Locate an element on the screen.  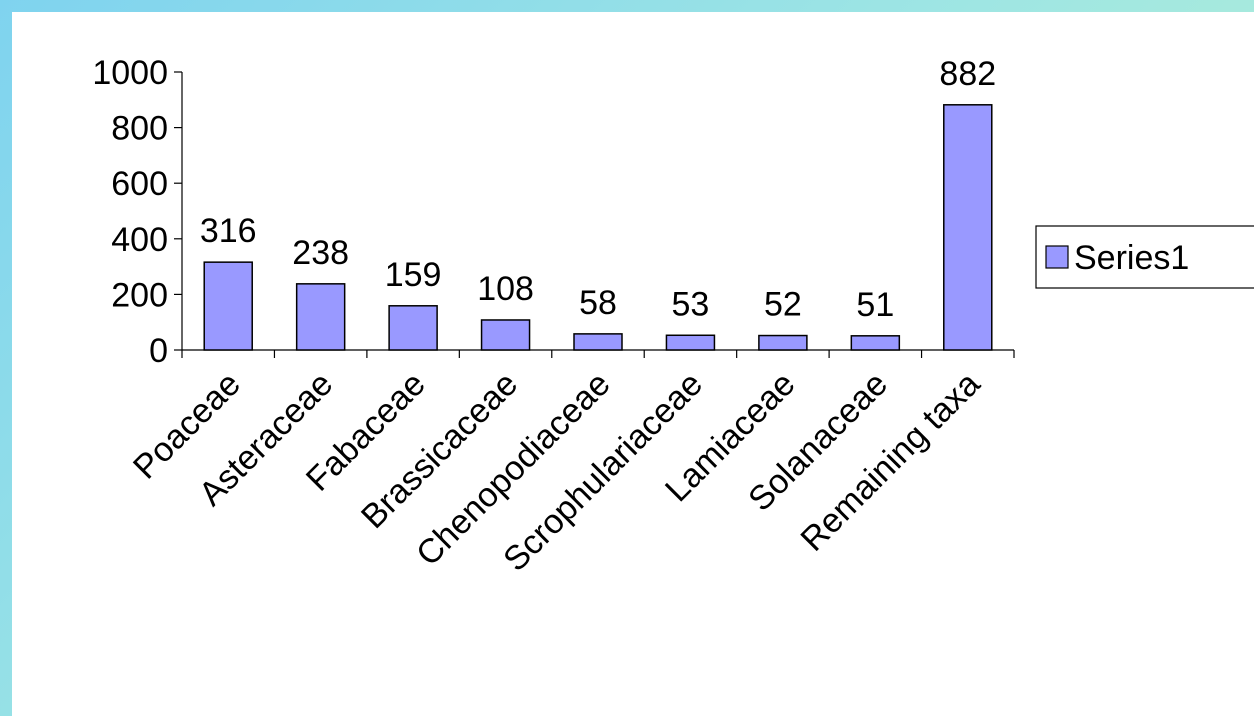
y-tick-label: 600 is located at coordinates (139, 184).